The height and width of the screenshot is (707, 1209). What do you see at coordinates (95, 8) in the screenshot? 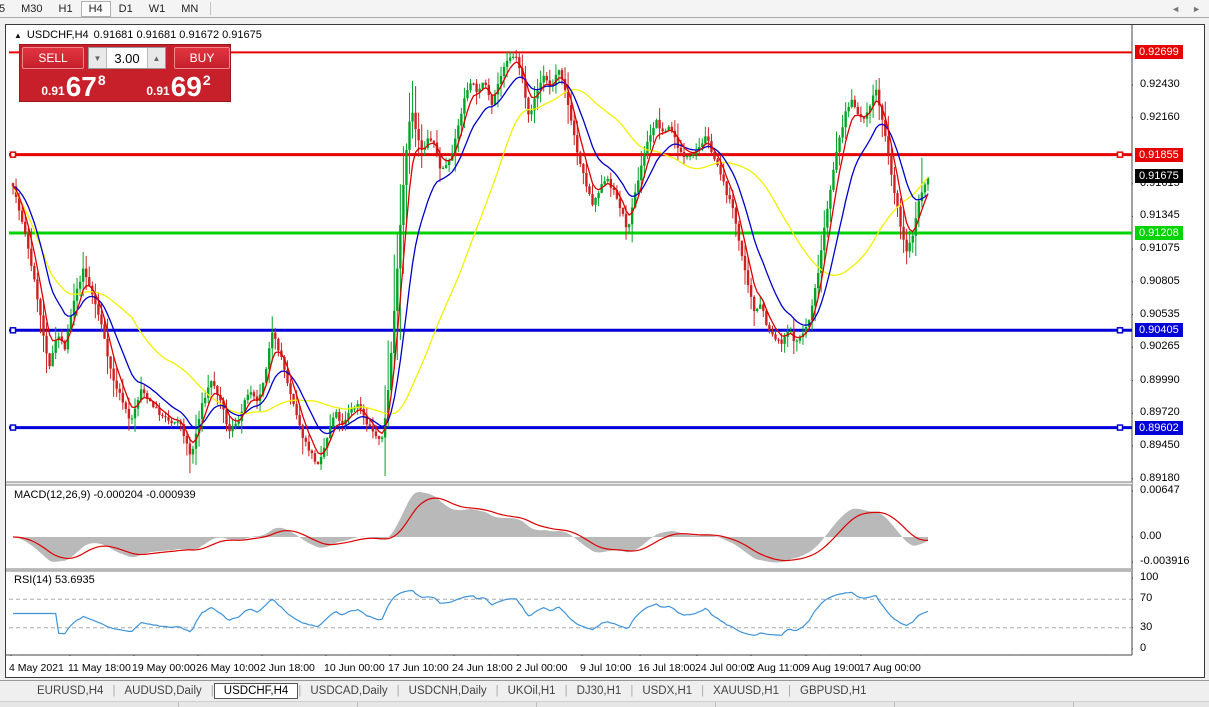
I see `period-button-h4: H4` at bounding box center [95, 8].